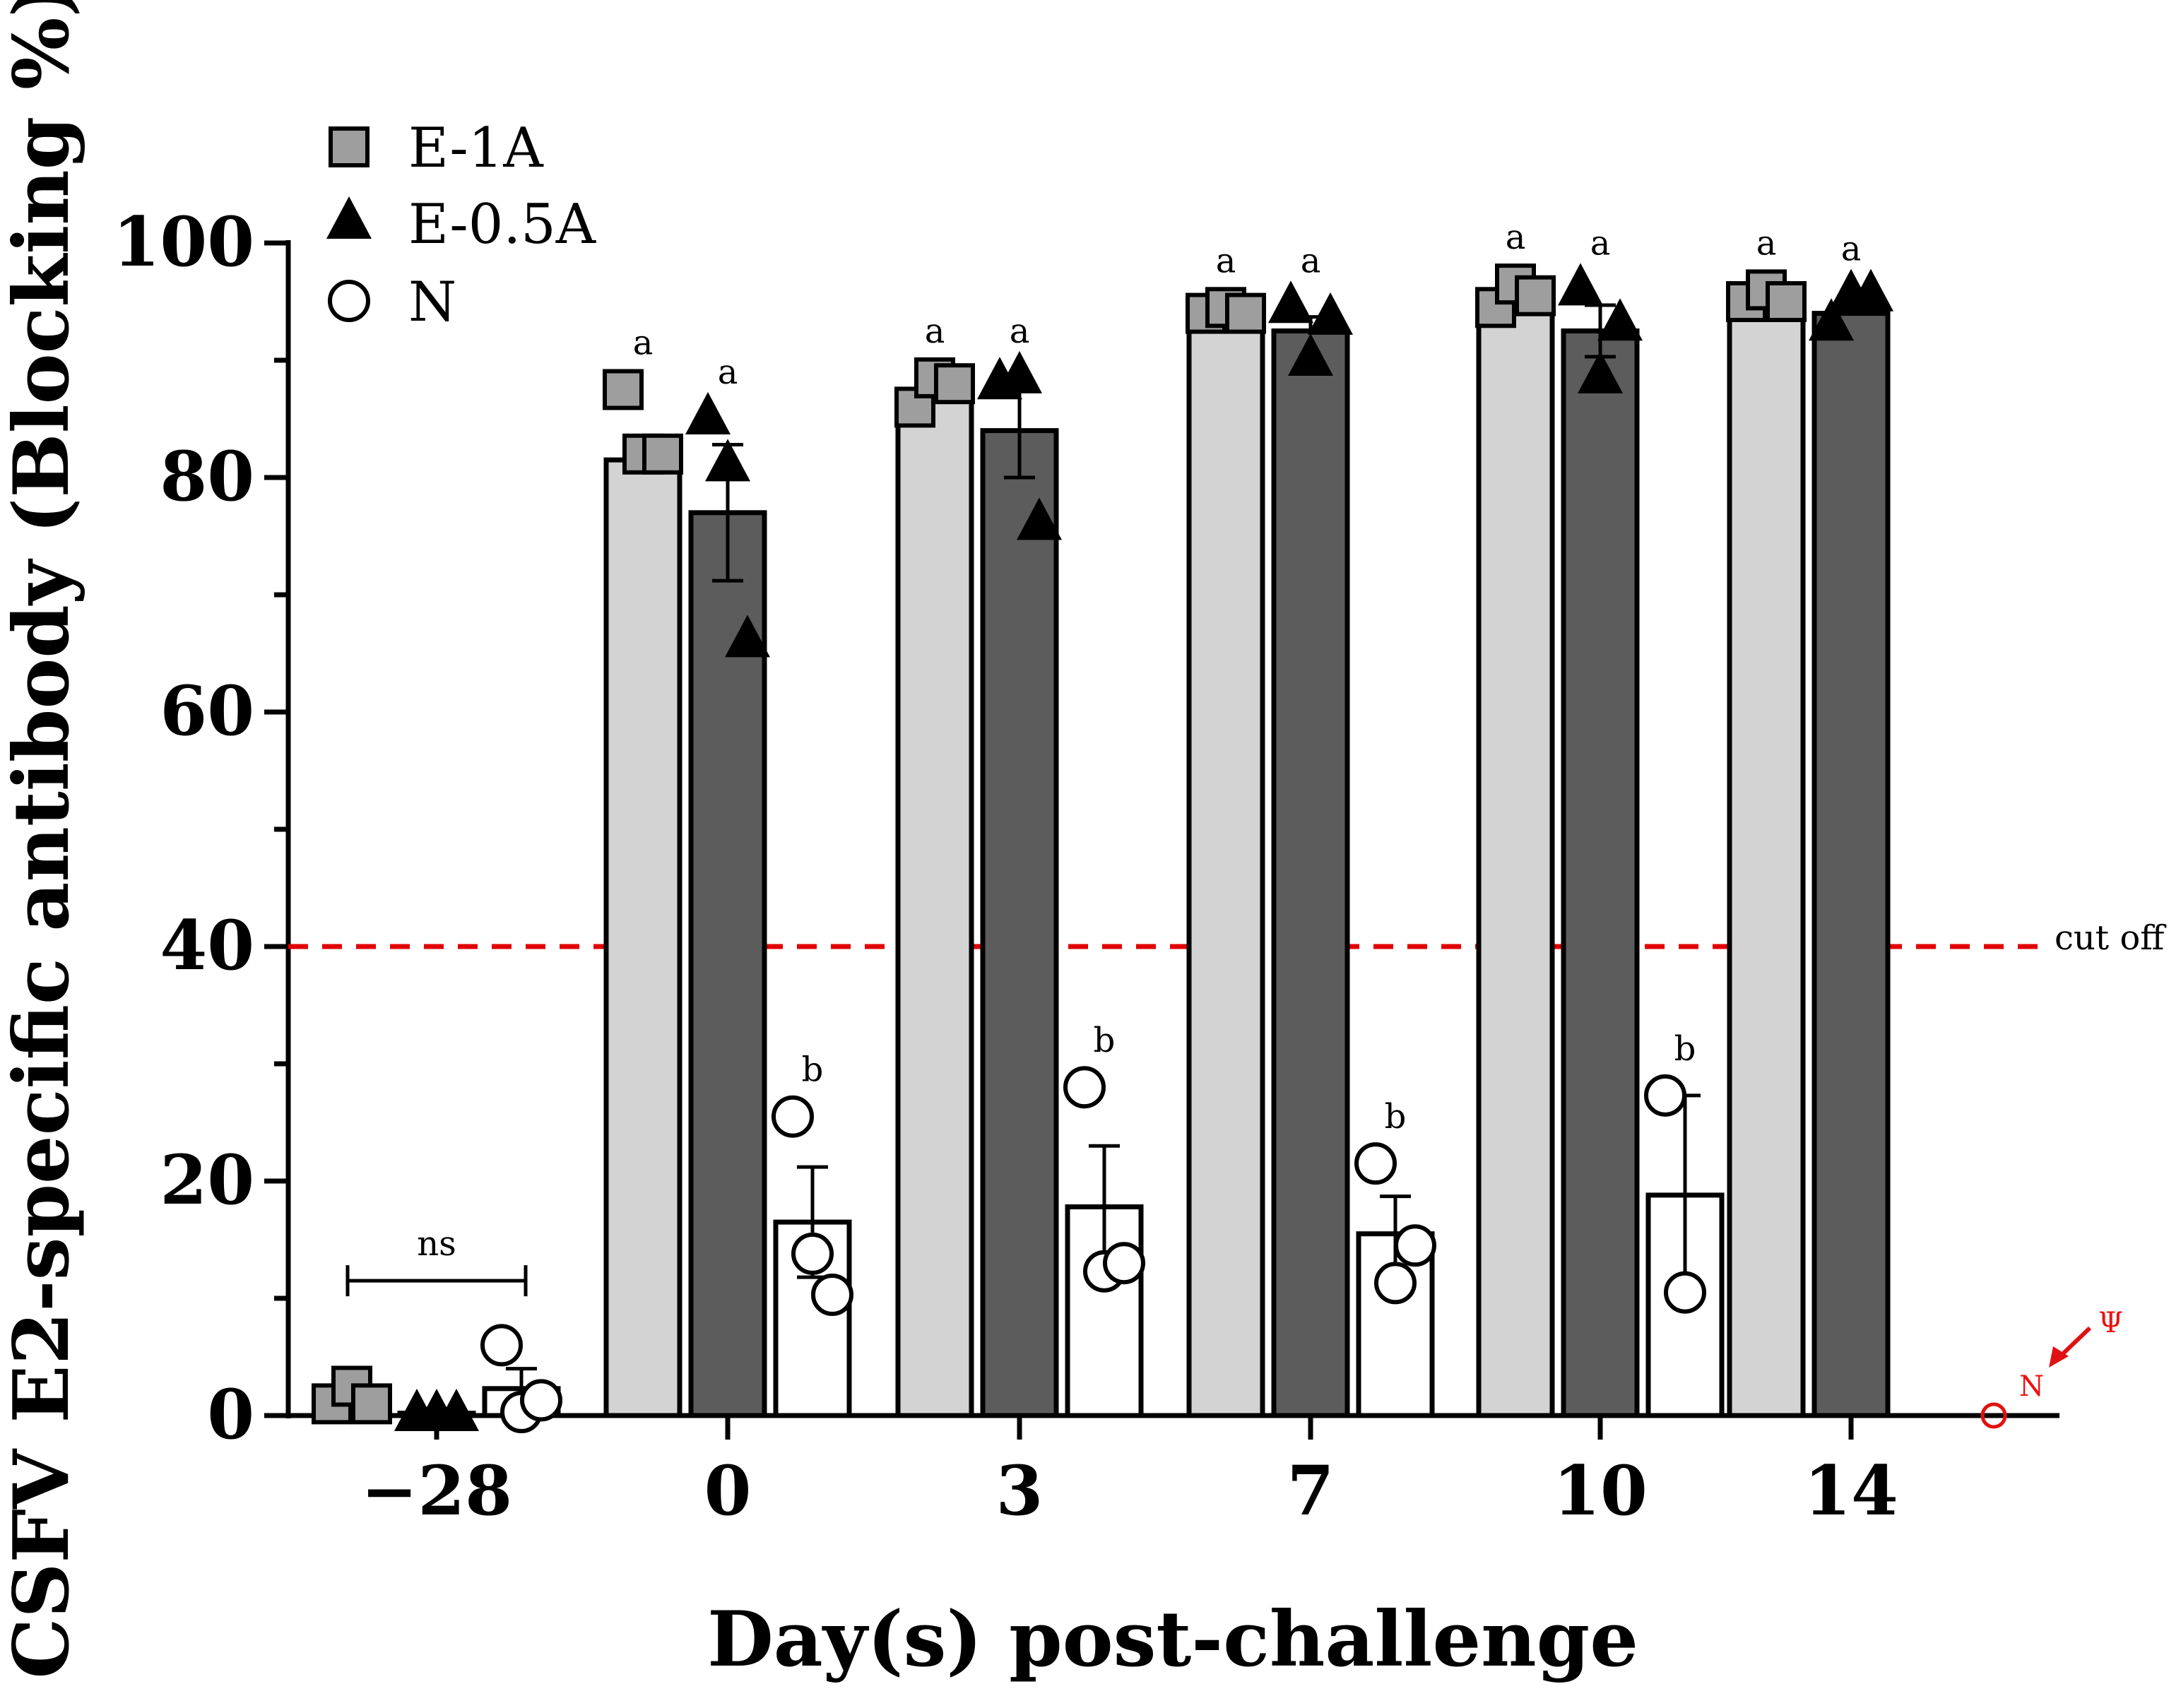 The width and height of the screenshot is (2181, 1708). I want to click on x-tick-label: 7, so click(1311, 1491).